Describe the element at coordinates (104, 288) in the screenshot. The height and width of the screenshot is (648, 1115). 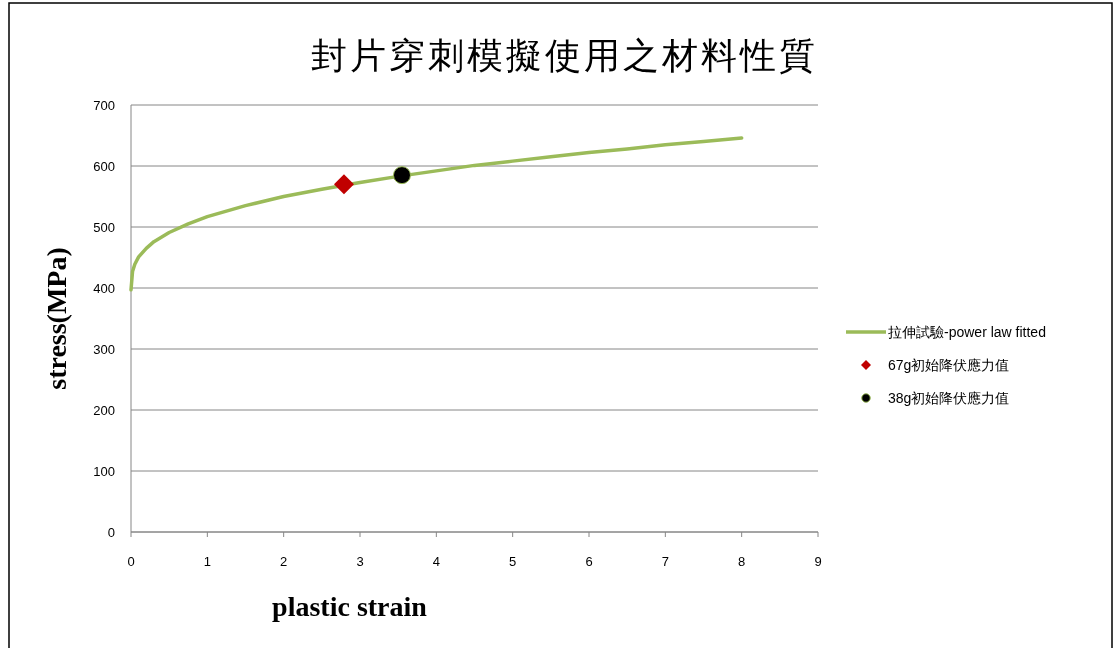
I see `y-tick-label: 400` at that location.